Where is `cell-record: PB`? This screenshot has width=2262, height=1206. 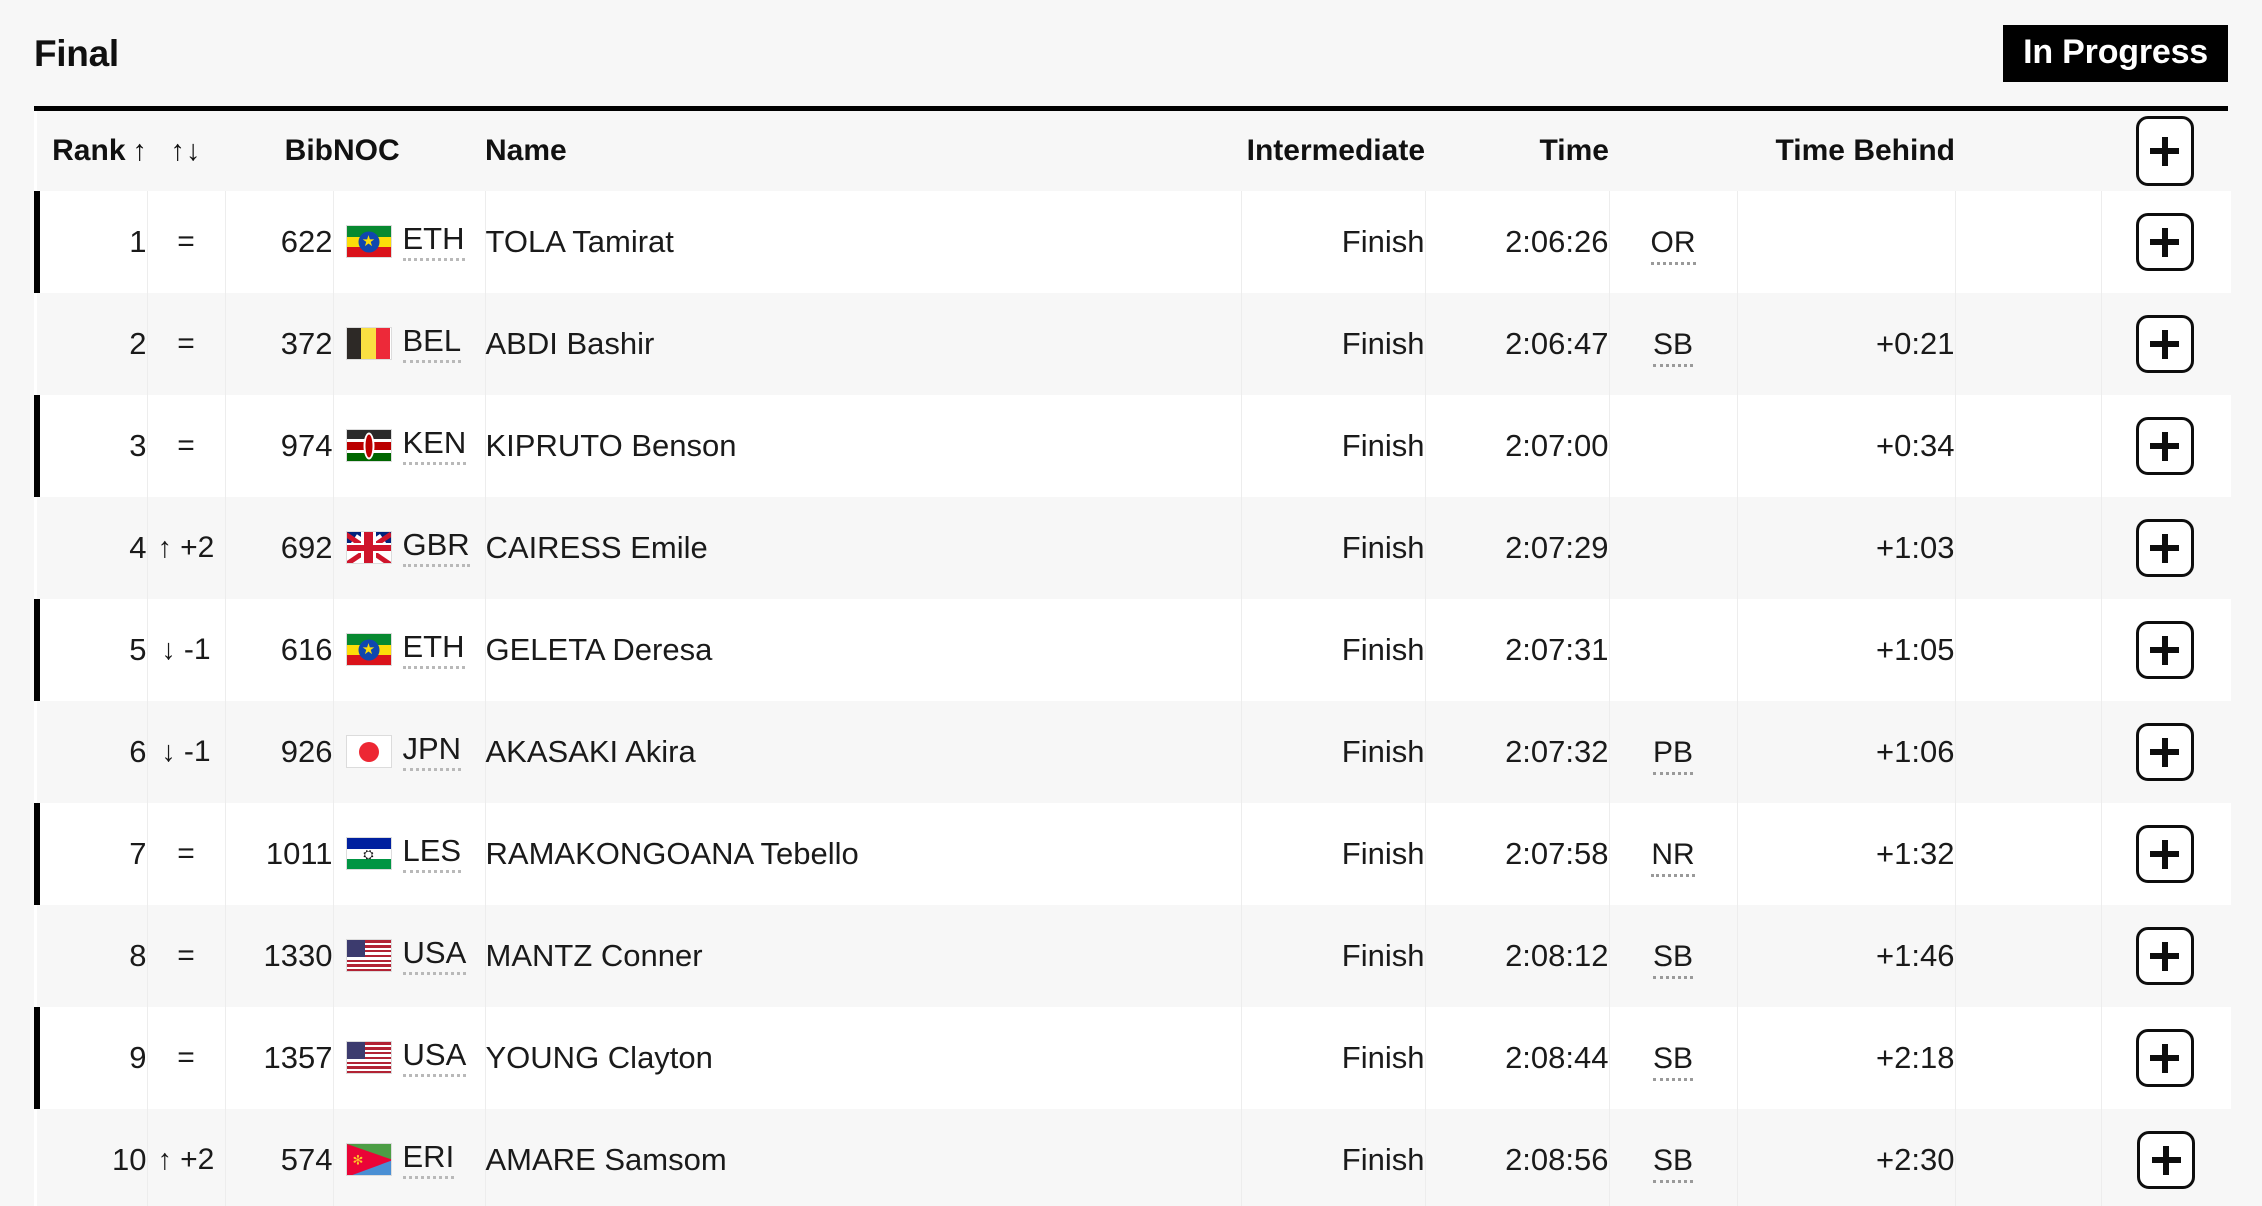 cell-record: PB is located at coordinates (1673, 752).